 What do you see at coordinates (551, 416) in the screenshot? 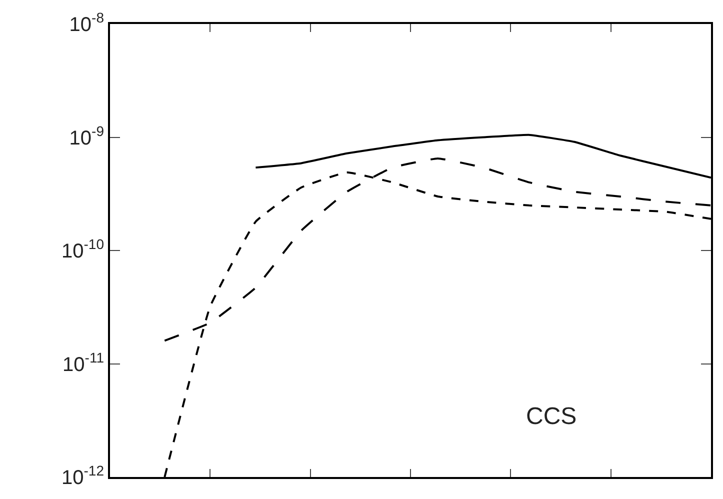
I see `annotation: CCS` at bounding box center [551, 416].